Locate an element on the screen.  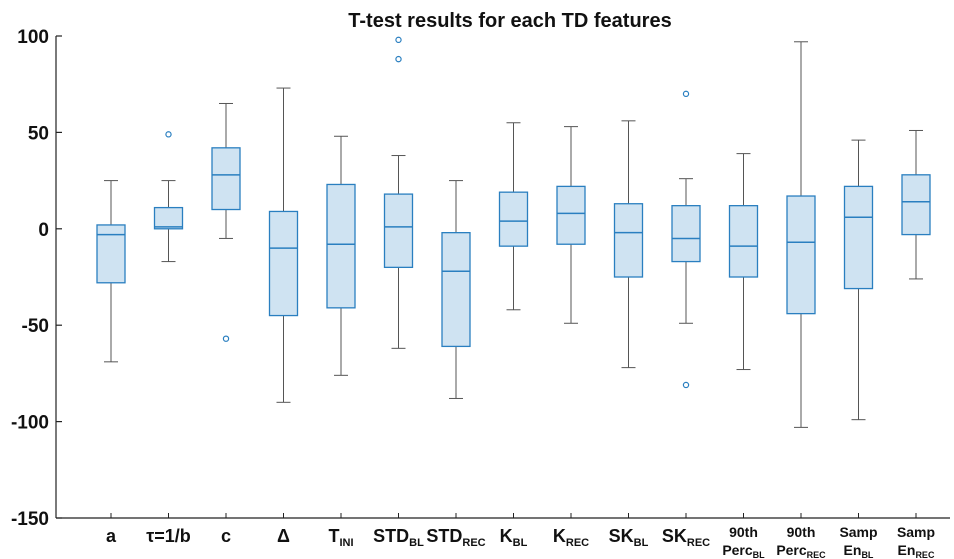
y-tick-label: 50 is located at coordinates (38, 133).